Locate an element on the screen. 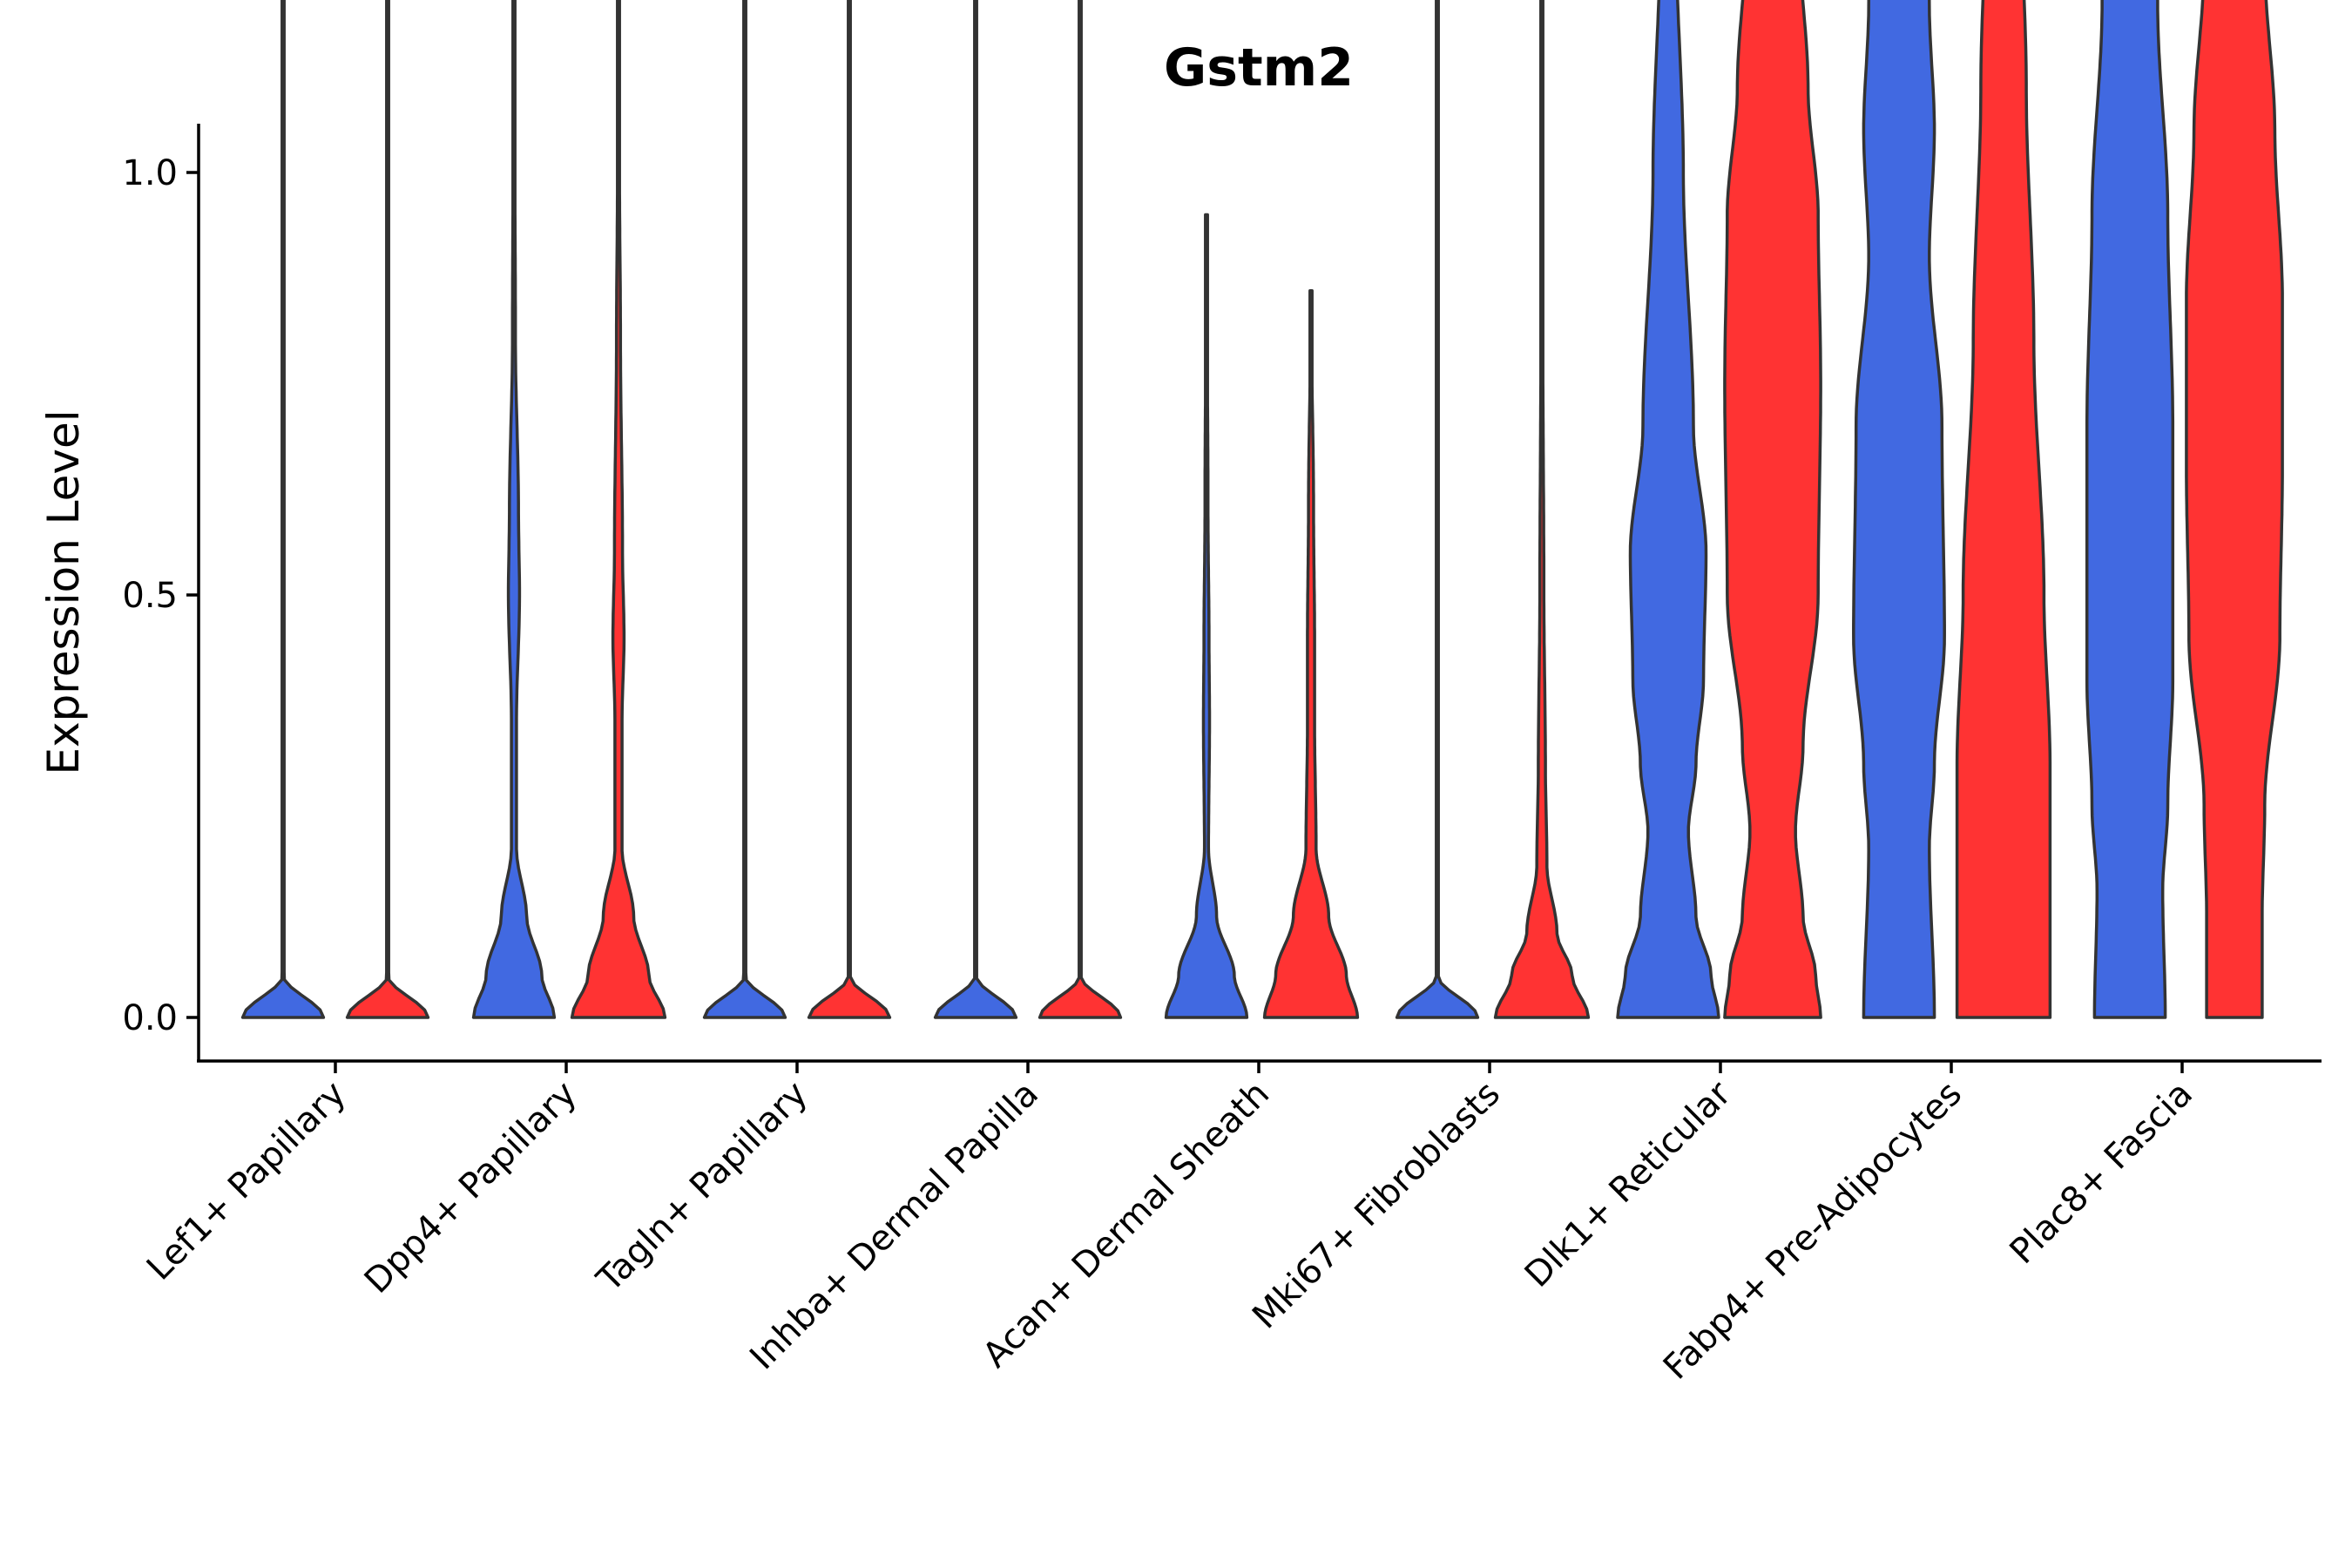  x-tick-label: Dlk1+ Reticular is located at coordinates (1628, 1184).